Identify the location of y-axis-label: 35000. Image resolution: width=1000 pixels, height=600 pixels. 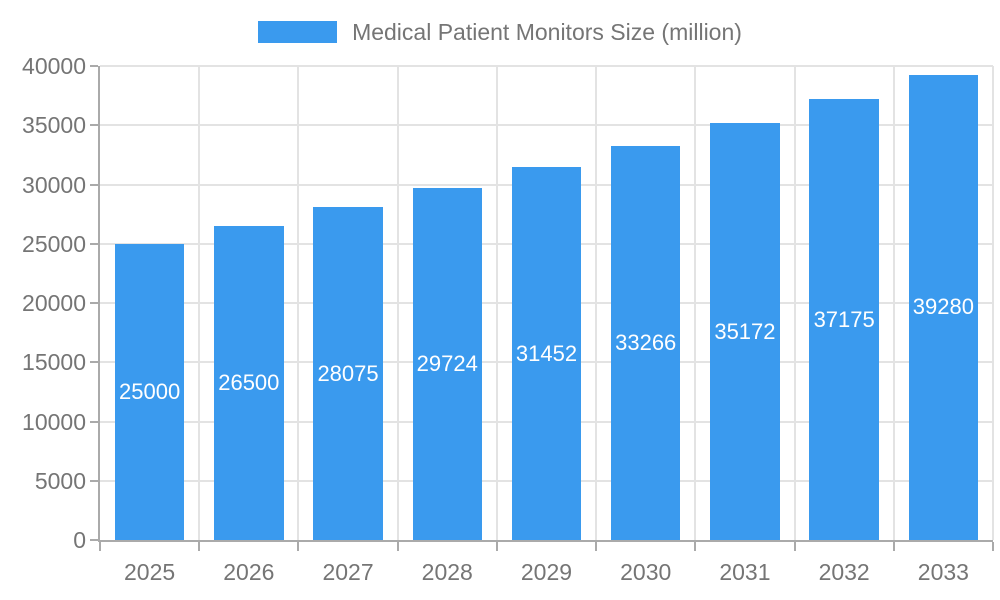
(54, 125).